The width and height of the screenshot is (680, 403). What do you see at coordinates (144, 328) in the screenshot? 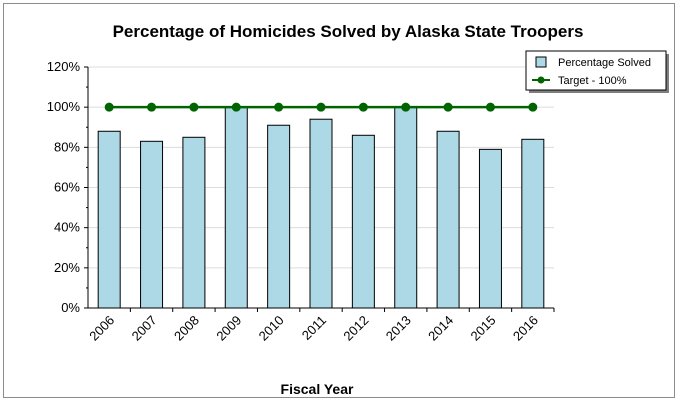
I see `x-tick-label: 2007` at bounding box center [144, 328].